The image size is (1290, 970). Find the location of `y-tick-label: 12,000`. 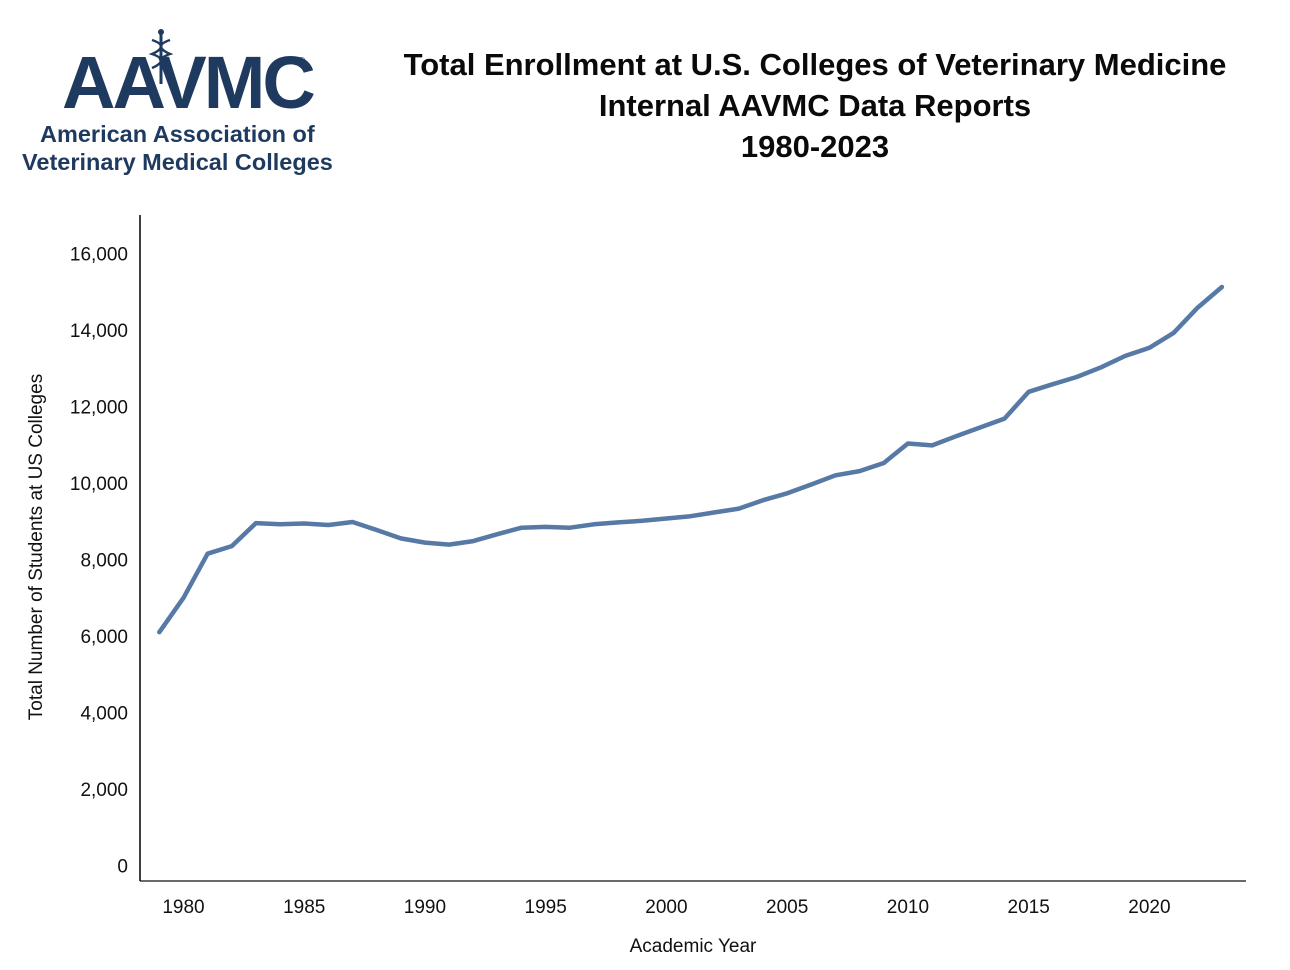

y-tick-label: 12,000 is located at coordinates (99, 407).